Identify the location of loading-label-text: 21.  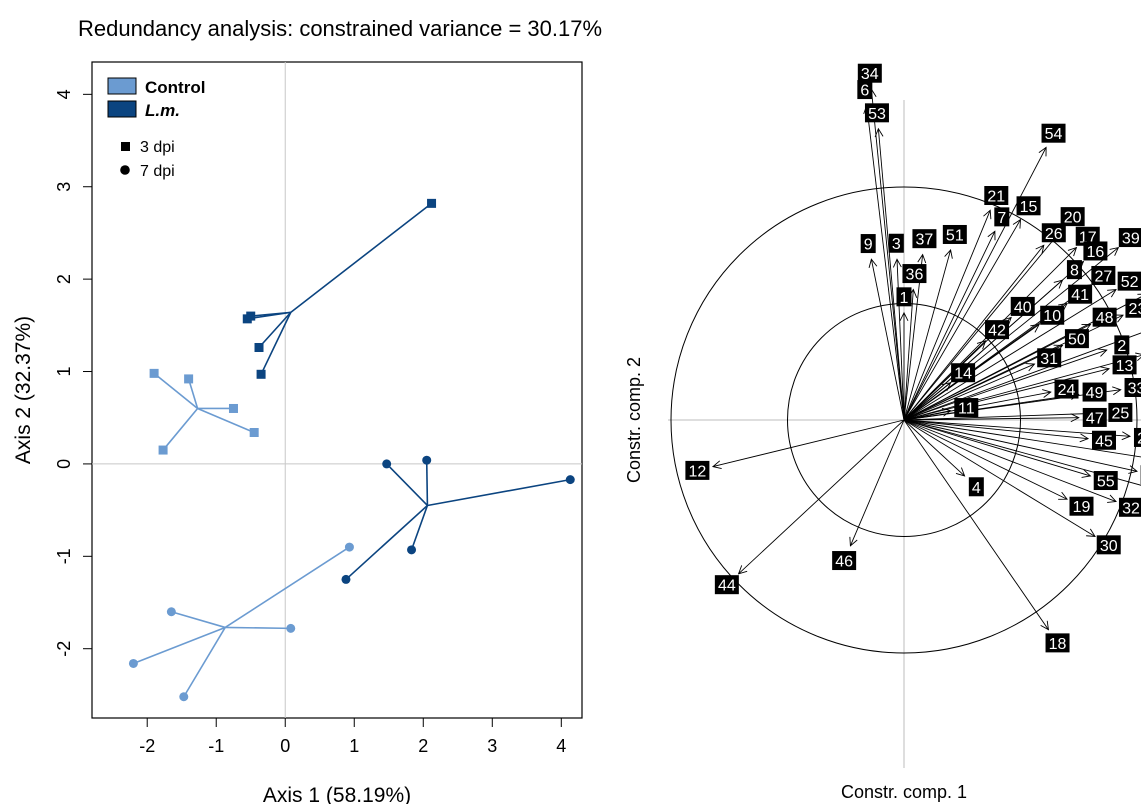
(996, 197).